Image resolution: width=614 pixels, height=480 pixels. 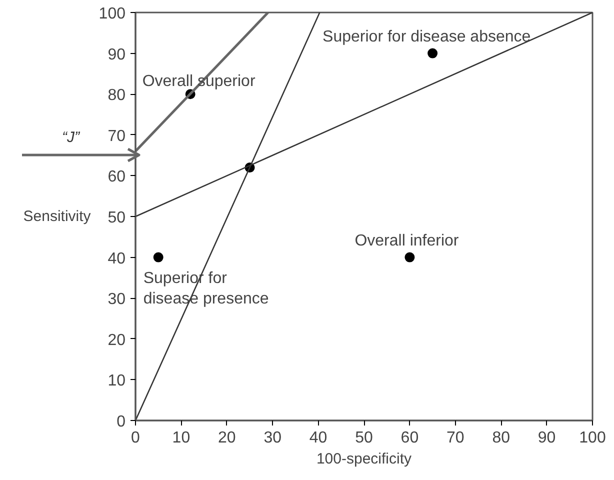 I want to click on annotation: Superior for disease absence, so click(x=426, y=37).